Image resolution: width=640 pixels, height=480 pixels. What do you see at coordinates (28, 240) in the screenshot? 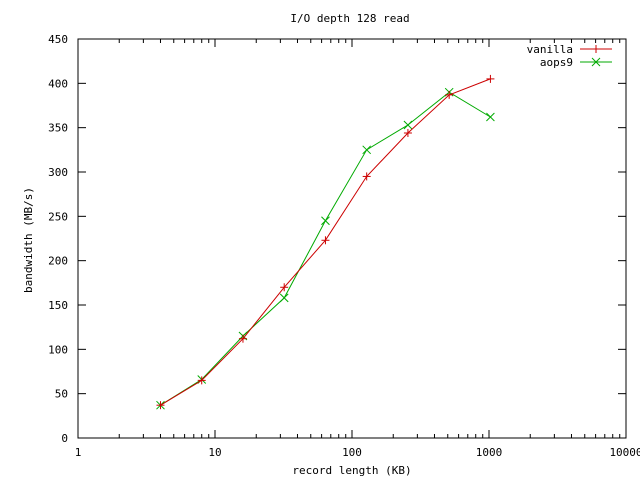
I see `y-axis-label: bandwidth (MB/s)` at bounding box center [28, 240].